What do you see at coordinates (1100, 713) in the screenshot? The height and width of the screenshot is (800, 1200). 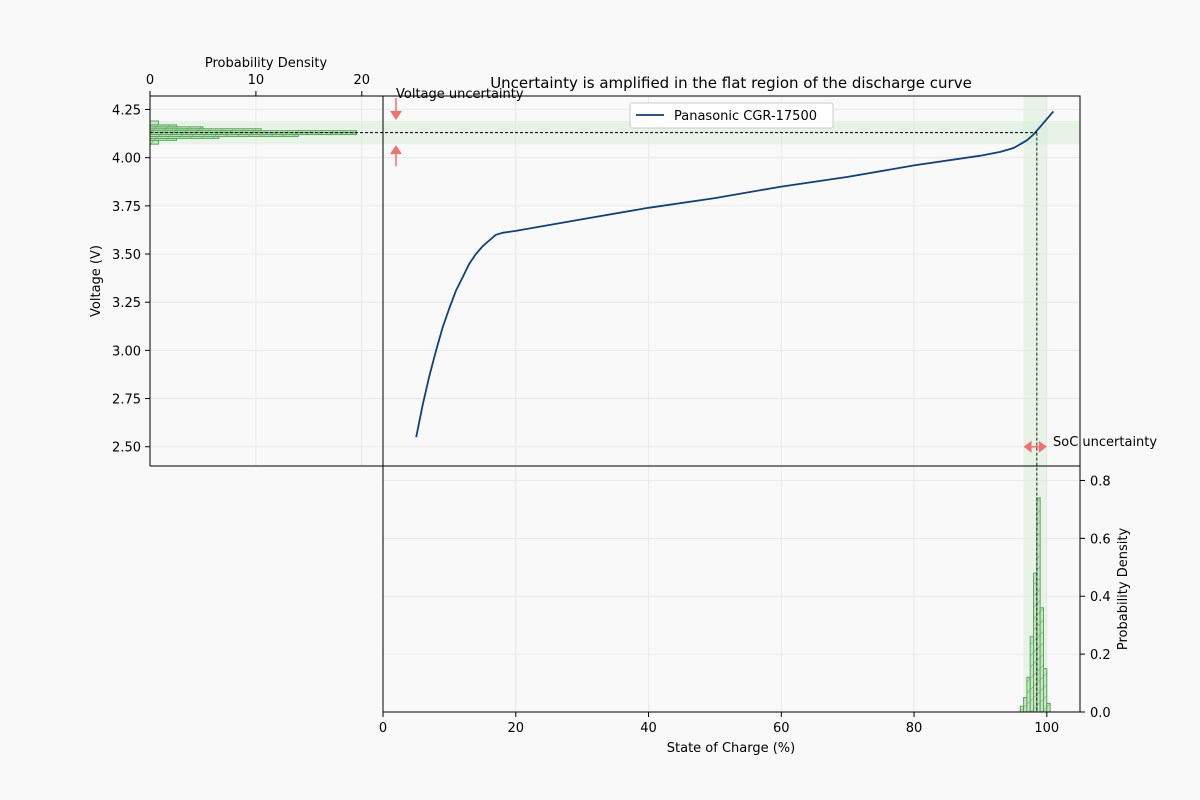 I see `shist-tick-label: 0.0` at bounding box center [1100, 713].